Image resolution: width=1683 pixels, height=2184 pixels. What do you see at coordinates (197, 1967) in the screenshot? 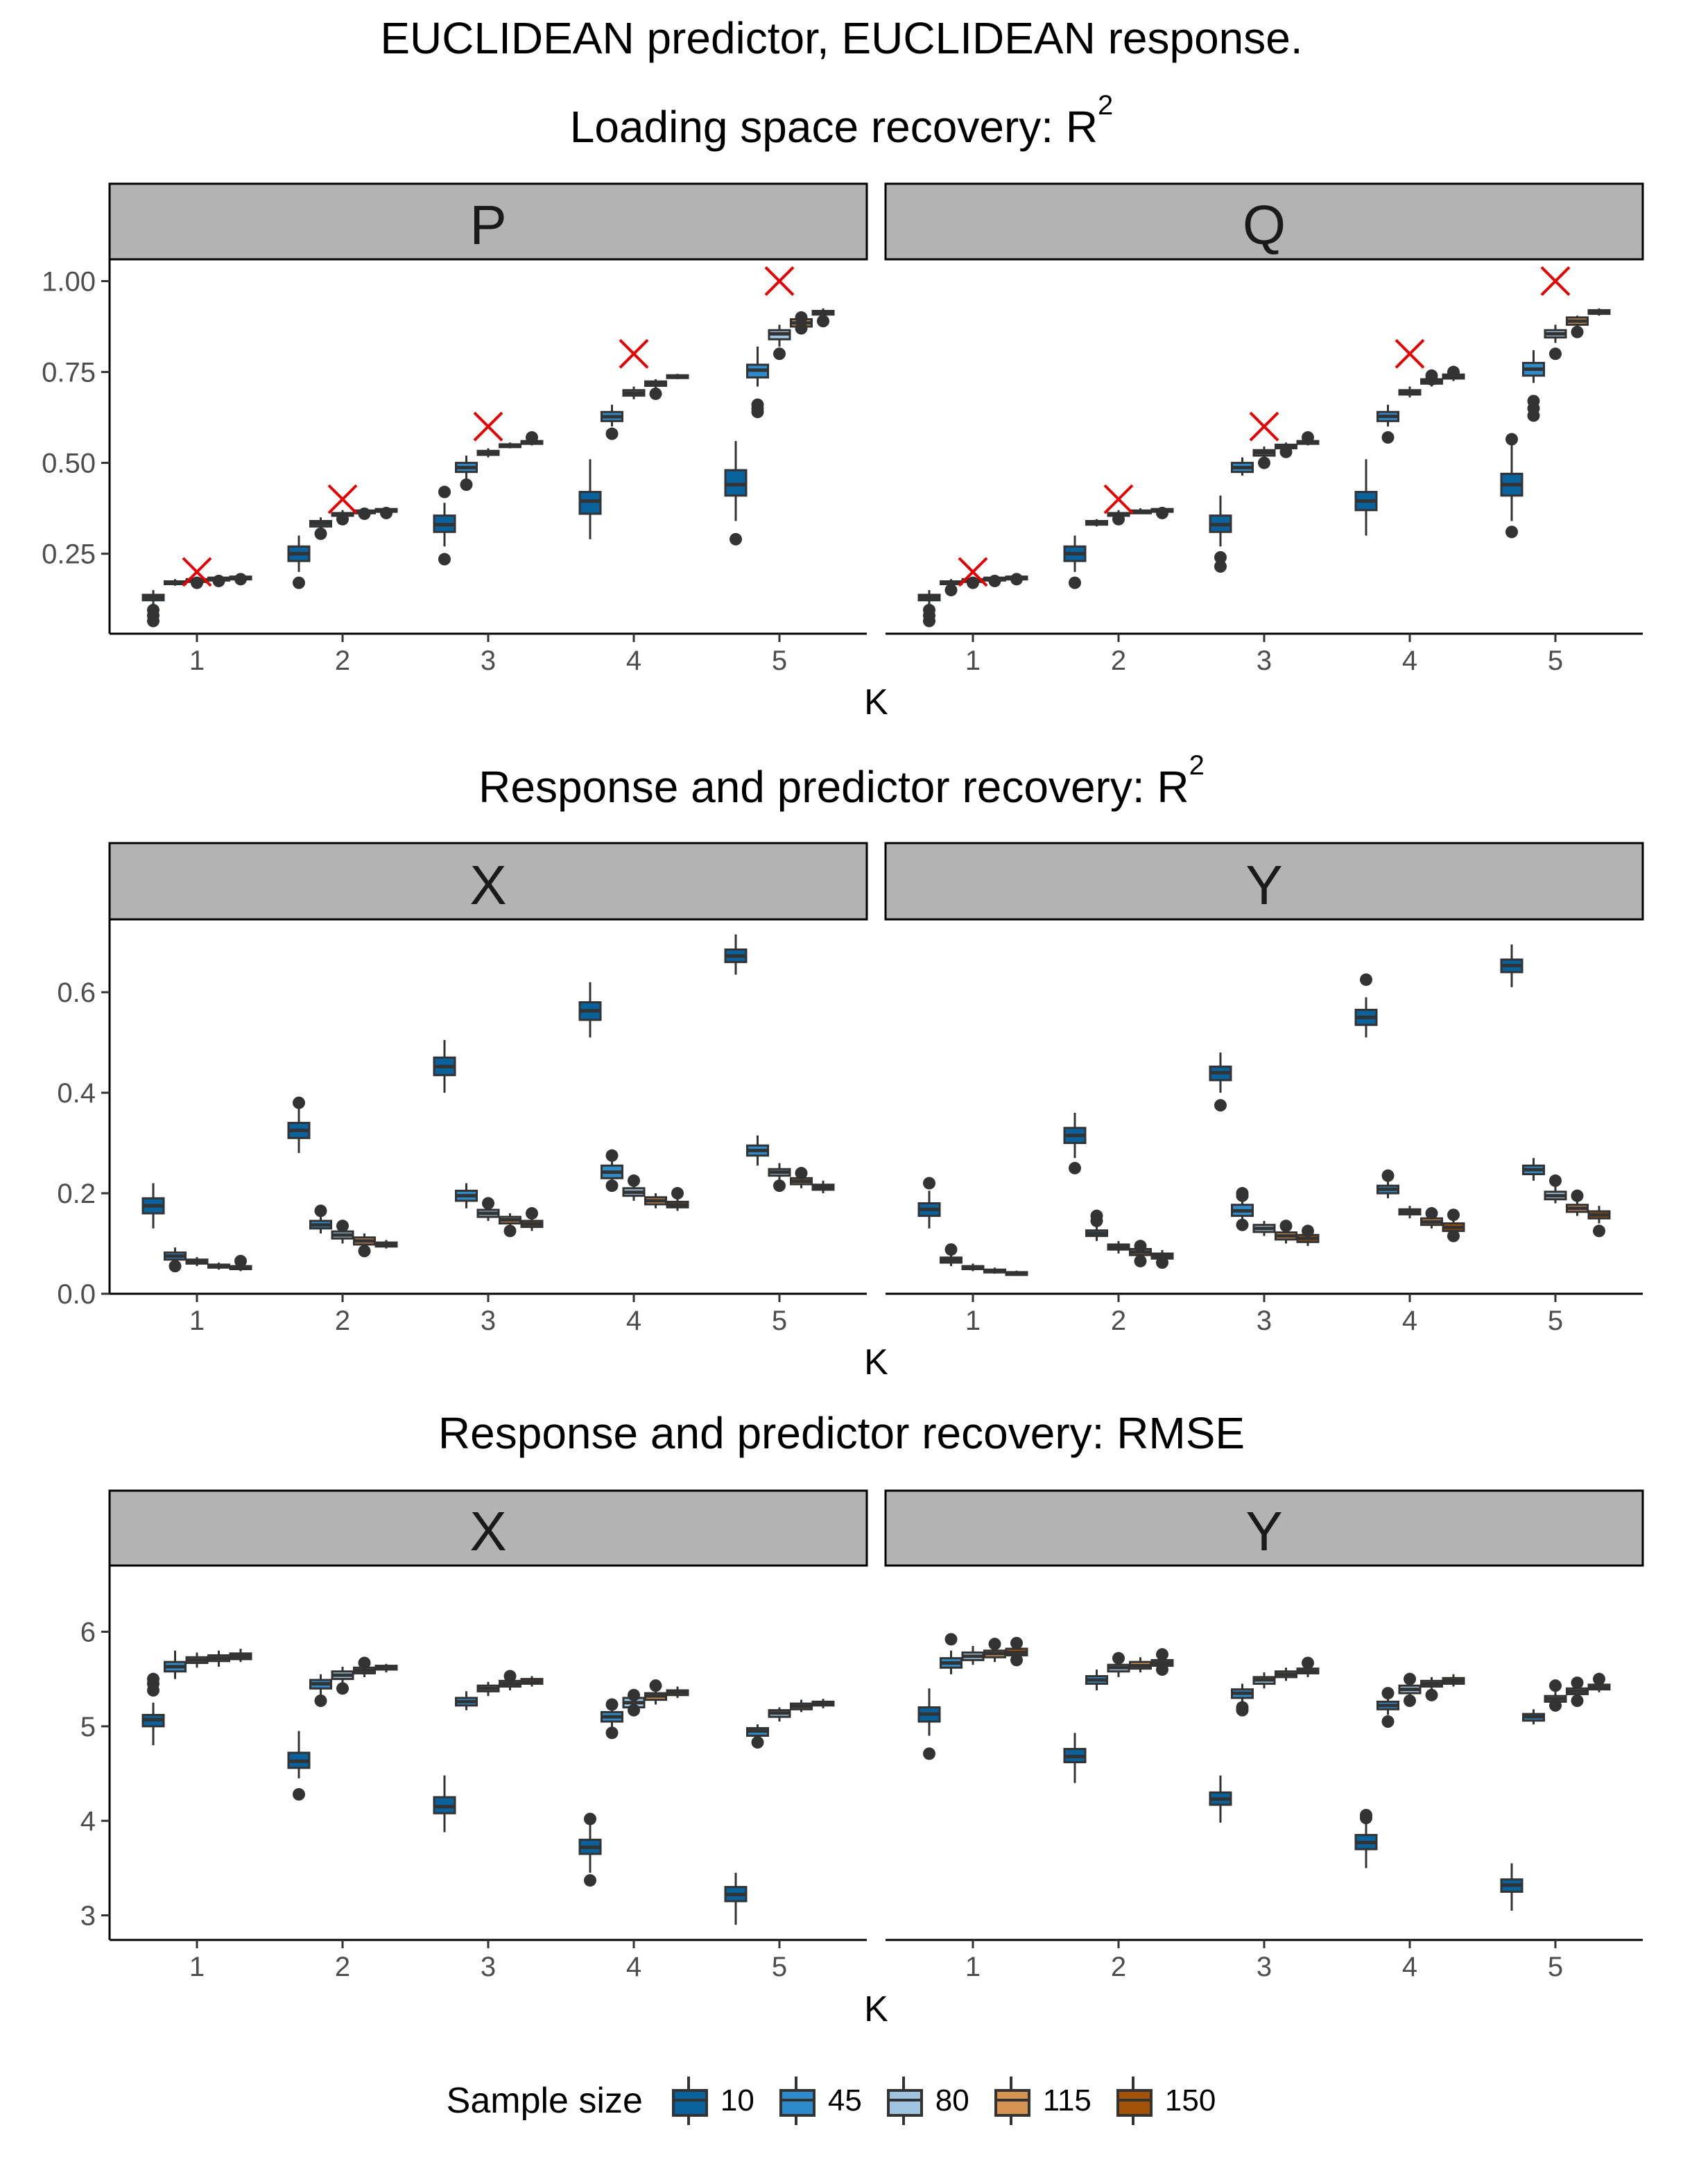
I see `x-tick-label-row3-x-1: 1` at bounding box center [197, 1967].